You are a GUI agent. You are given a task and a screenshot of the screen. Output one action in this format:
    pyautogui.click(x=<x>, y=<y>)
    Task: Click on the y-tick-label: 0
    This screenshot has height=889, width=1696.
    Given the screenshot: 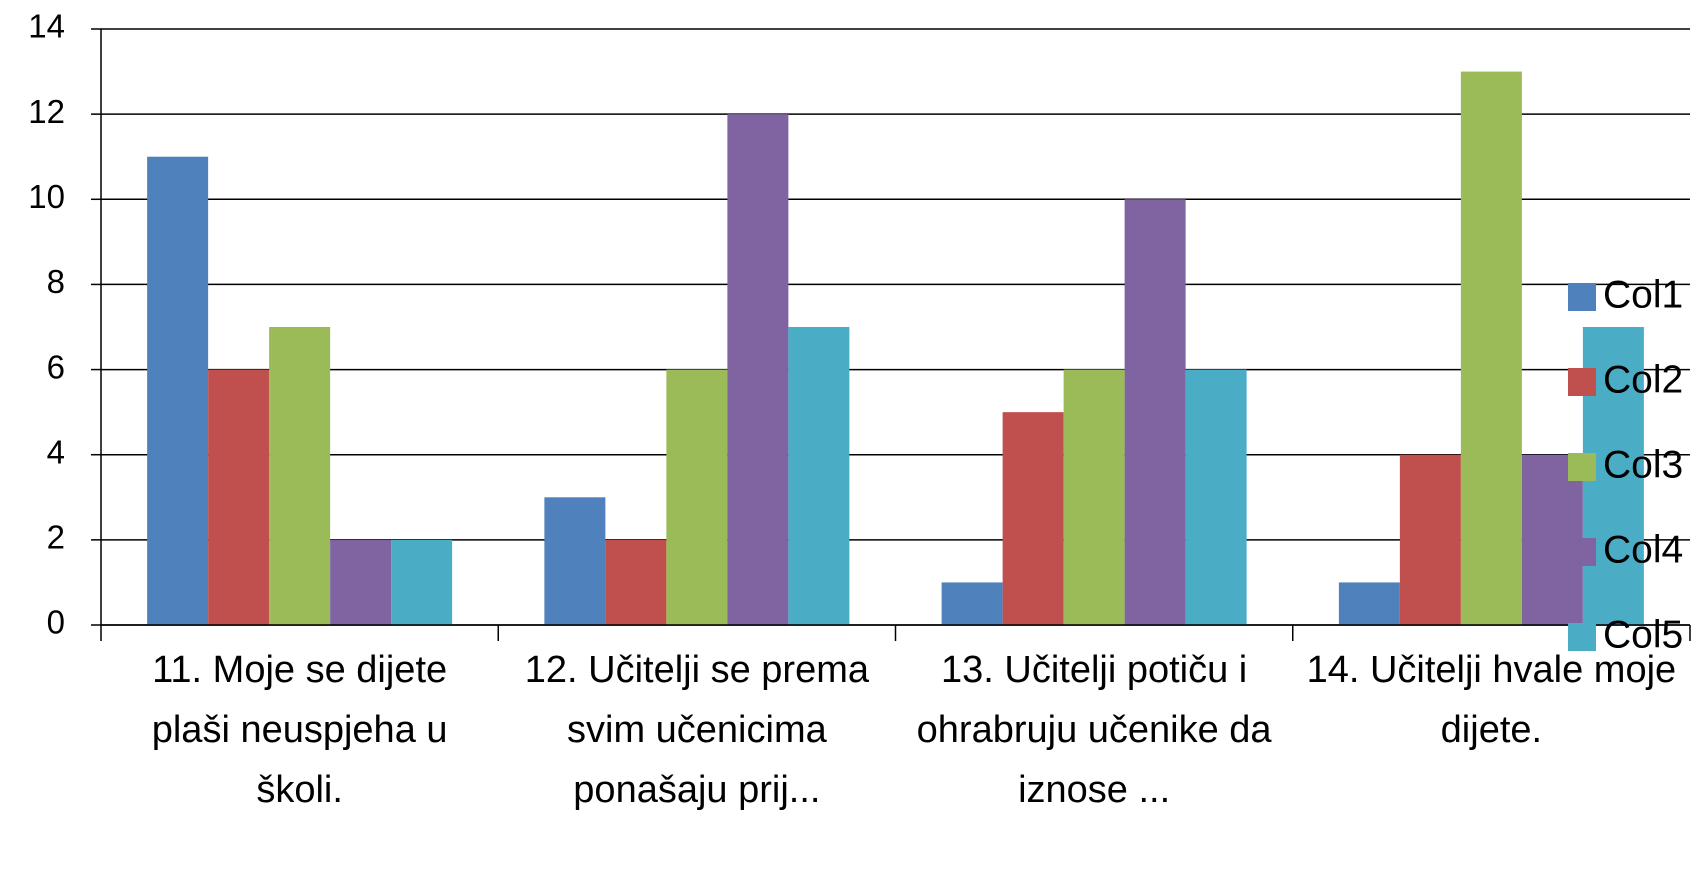 What is the action you would take?
    pyautogui.click(x=56, y=622)
    